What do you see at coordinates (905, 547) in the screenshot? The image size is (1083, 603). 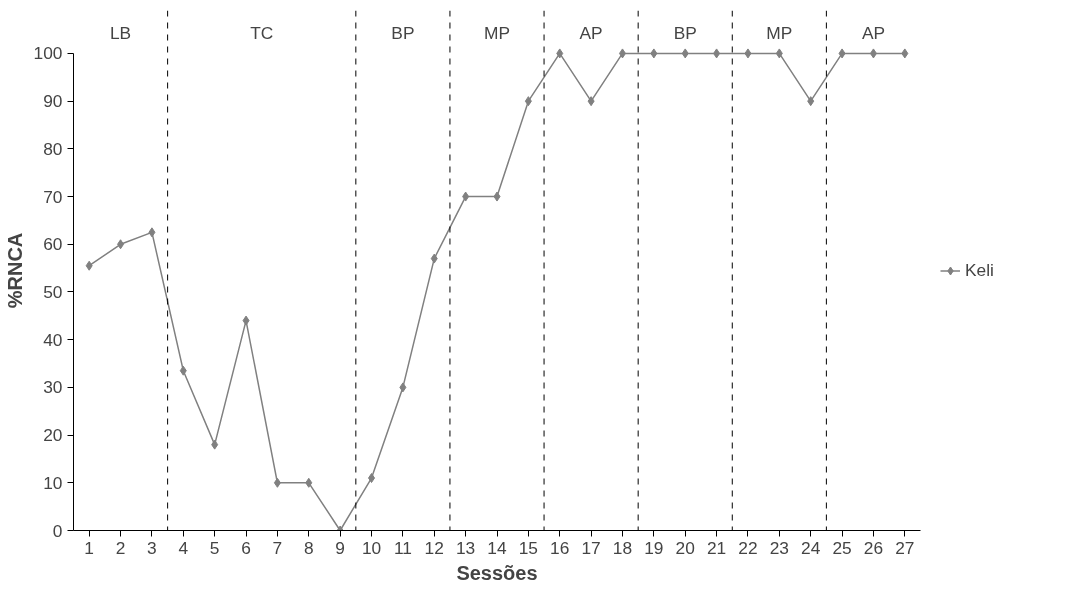 I see `x-tick-label: 27` at bounding box center [905, 547].